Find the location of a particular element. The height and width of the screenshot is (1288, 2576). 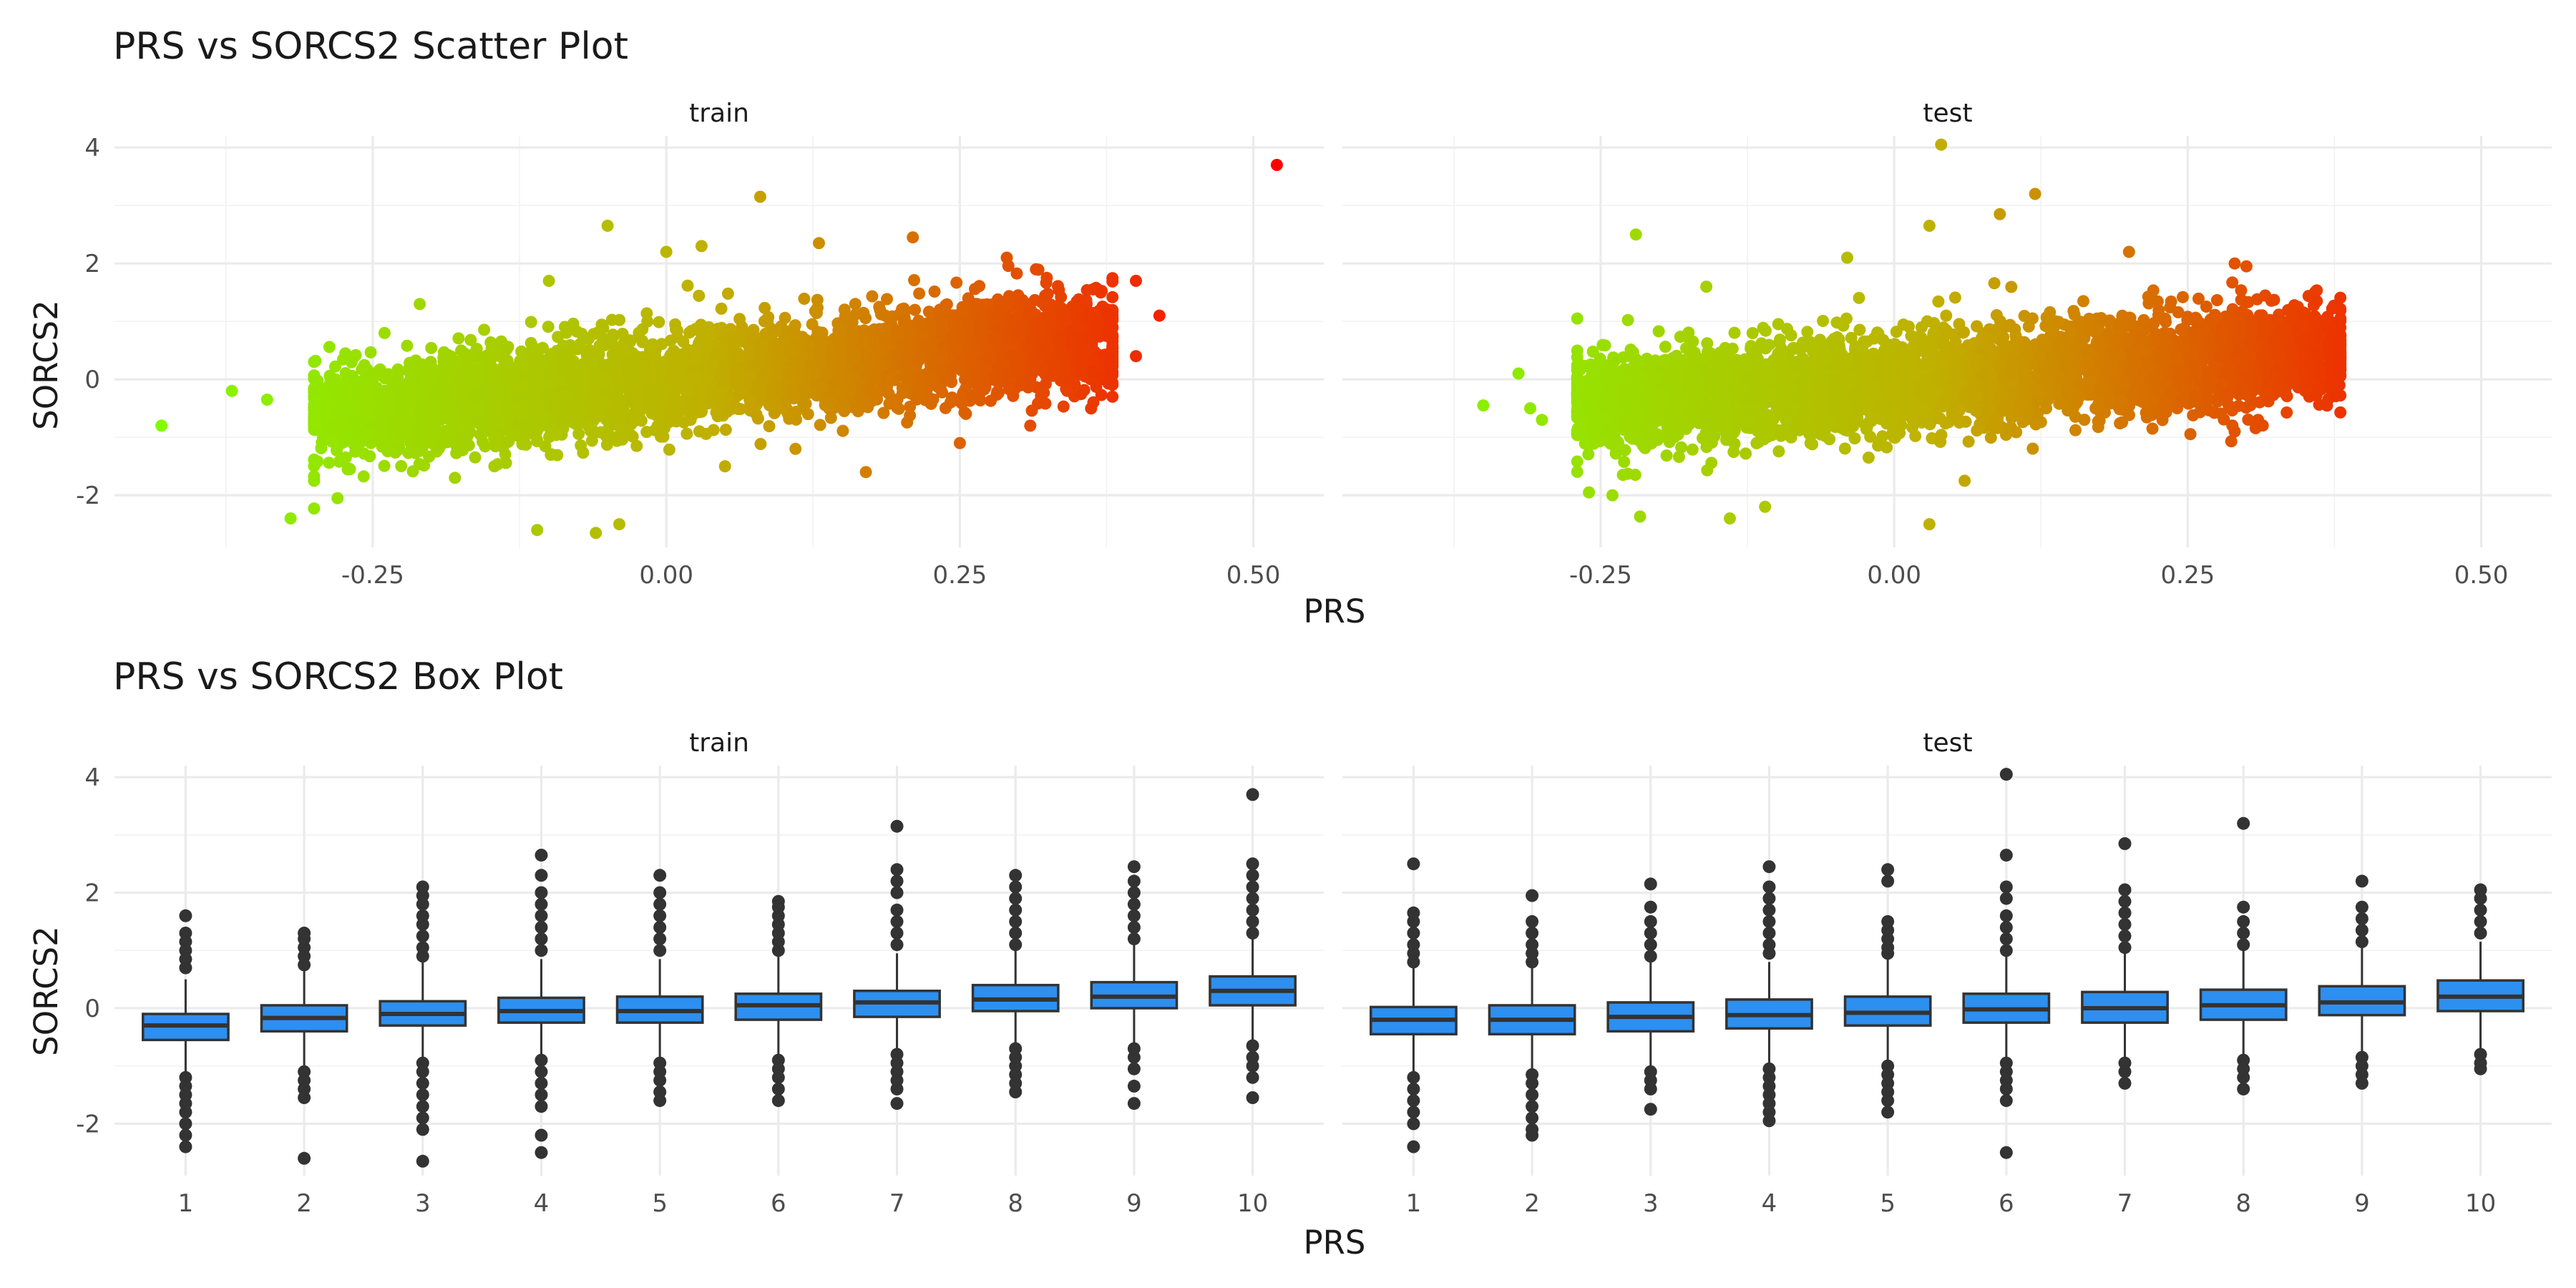

scatter-strip-test: test is located at coordinates (1947, 113).